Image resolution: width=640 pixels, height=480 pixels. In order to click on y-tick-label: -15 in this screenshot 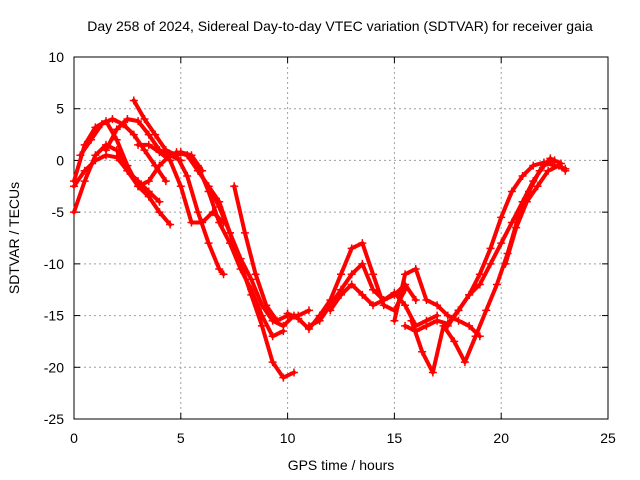, I will do `click(54, 316)`.